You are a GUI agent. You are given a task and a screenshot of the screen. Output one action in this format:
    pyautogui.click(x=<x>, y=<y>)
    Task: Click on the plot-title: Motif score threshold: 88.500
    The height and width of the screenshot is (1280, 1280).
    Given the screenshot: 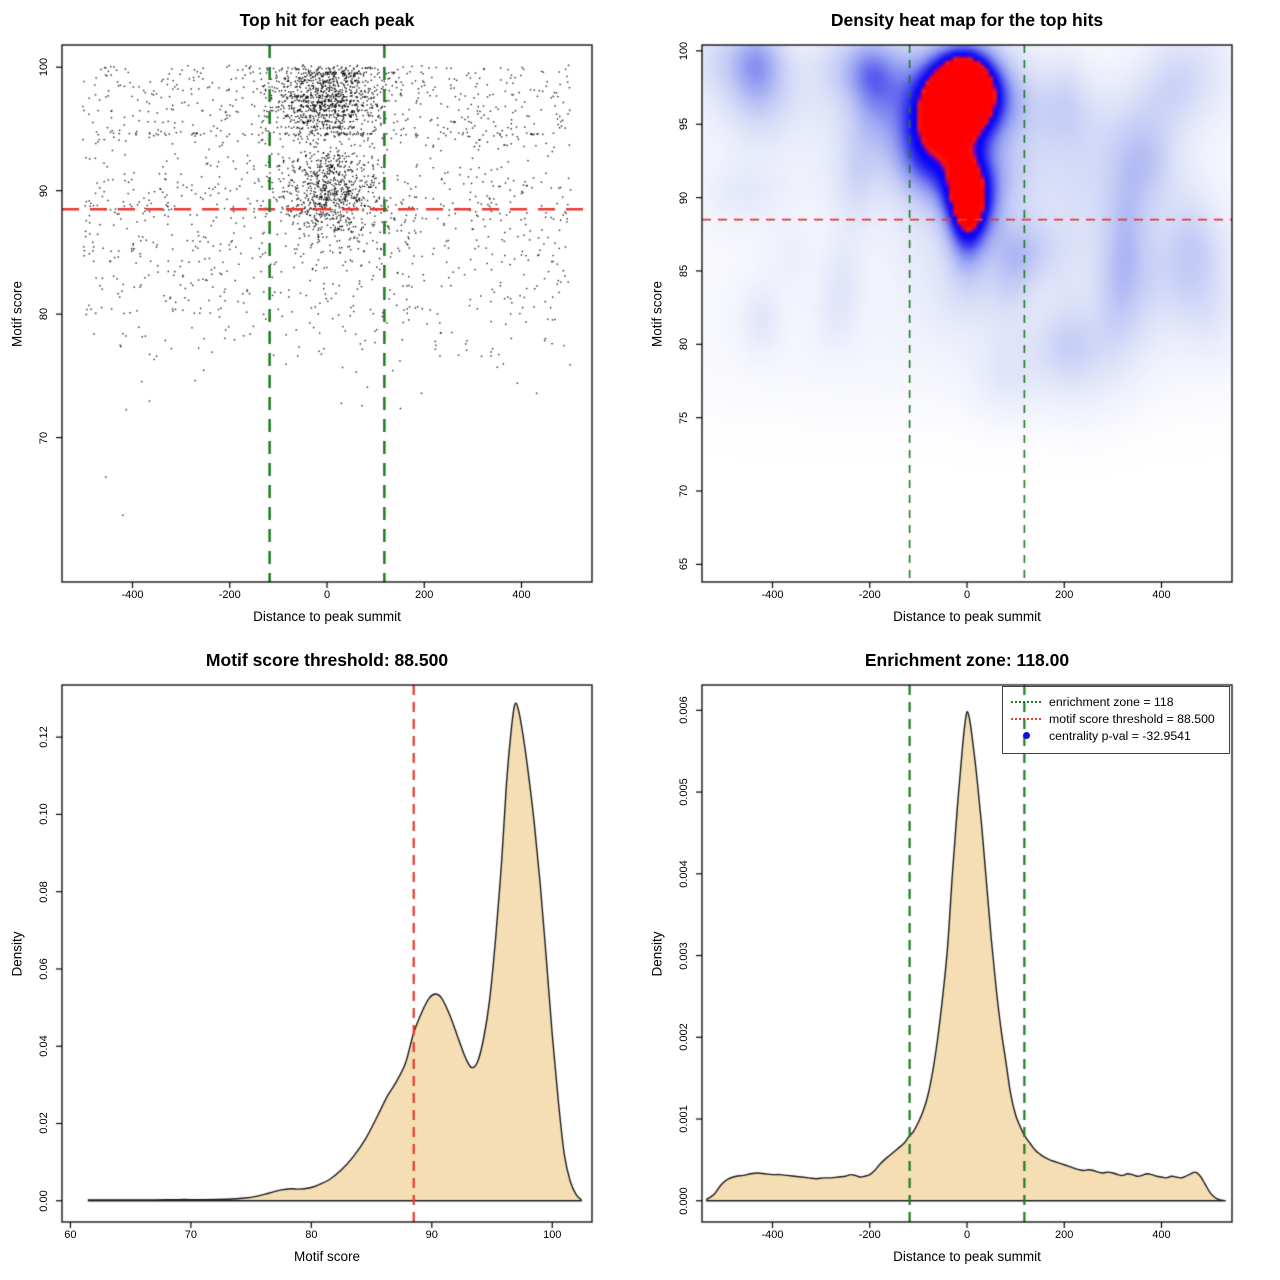 What is the action you would take?
    pyautogui.click(x=327, y=660)
    